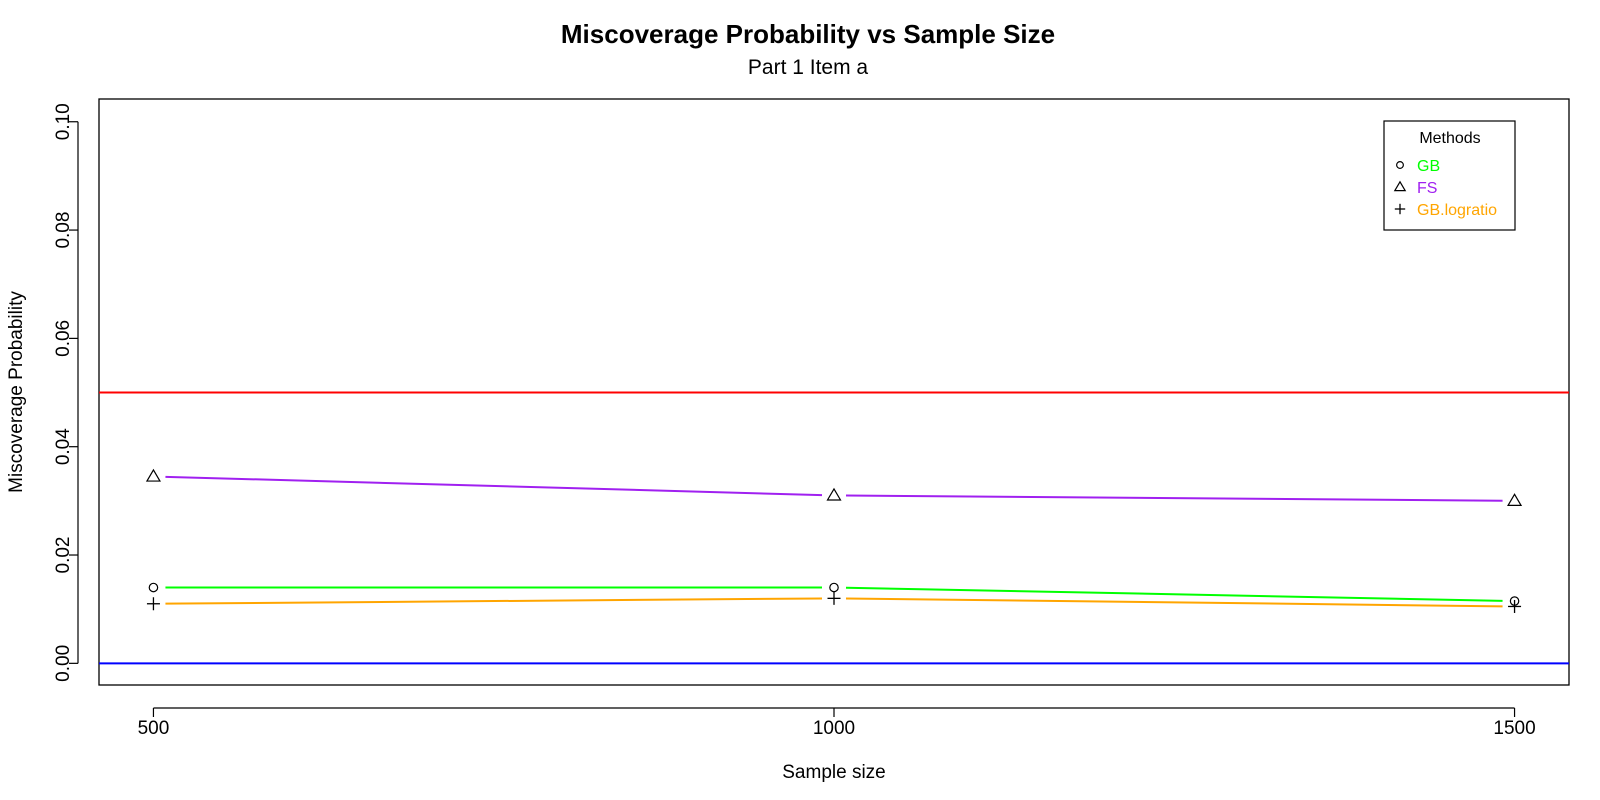  What do you see at coordinates (16, 392) in the screenshot?
I see `y-axis-label: Miscoverage Probability` at bounding box center [16, 392].